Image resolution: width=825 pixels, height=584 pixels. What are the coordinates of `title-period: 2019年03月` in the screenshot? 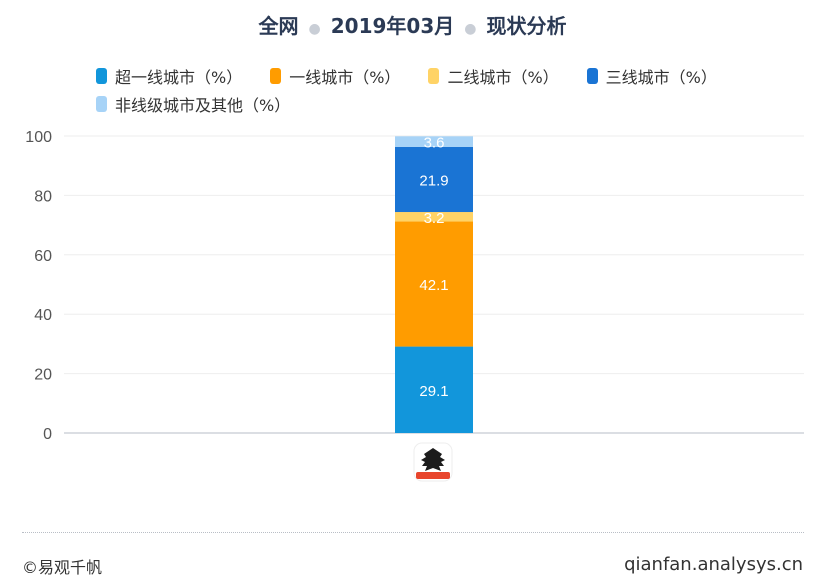 It's located at (392, 26).